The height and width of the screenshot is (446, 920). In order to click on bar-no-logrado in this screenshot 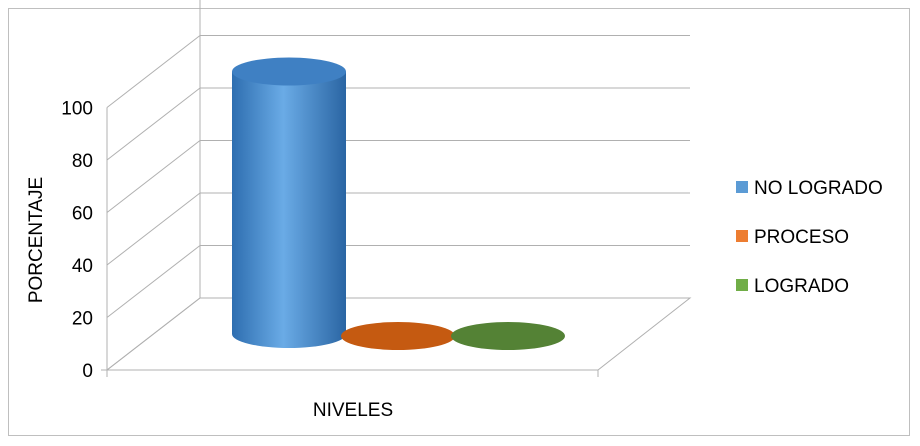, I will do `click(289, 202)`.